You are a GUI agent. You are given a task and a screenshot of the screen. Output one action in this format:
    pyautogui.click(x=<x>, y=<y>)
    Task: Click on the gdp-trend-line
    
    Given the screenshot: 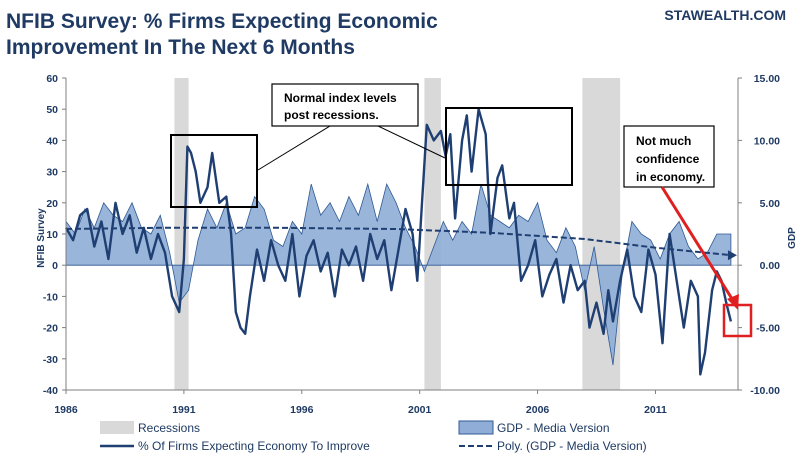 What is the action you would take?
    pyautogui.click(x=398, y=241)
    